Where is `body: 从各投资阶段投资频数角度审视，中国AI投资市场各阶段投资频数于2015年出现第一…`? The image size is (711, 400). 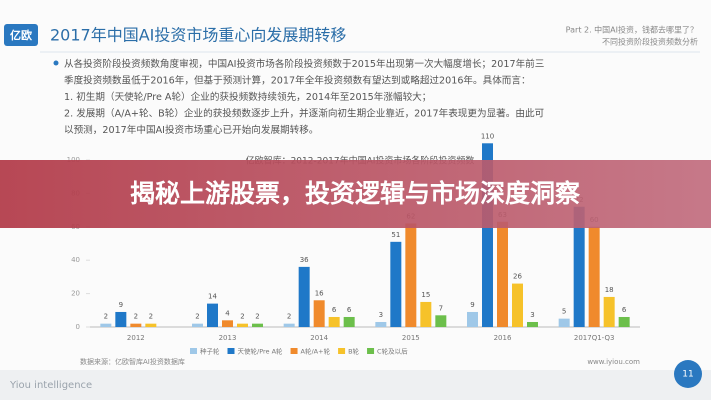
body: 从各投资阶段投资频数角度审视，中国AI投资市场各阶段投资频数于2015年出现第一… is located at coordinates (304, 97).